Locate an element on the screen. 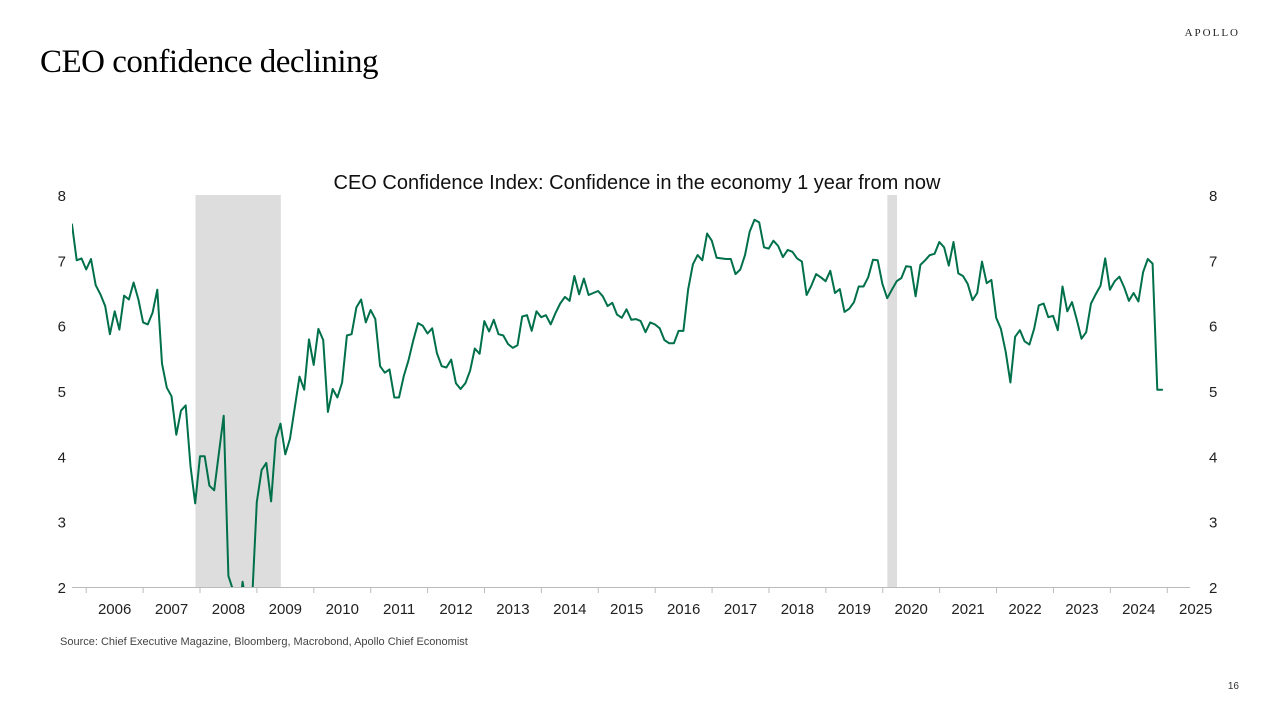 The width and height of the screenshot is (1277, 716). x-tick-label-2016: 2016 is located at coordinates (683, 609).